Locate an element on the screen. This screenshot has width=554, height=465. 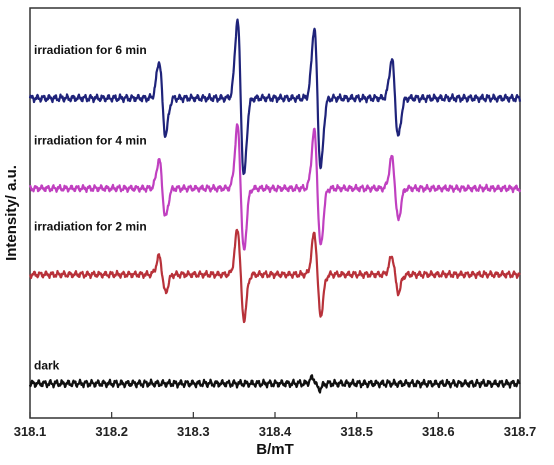
series-label: irradiation for 6 min is located at coordinates (90, 50).